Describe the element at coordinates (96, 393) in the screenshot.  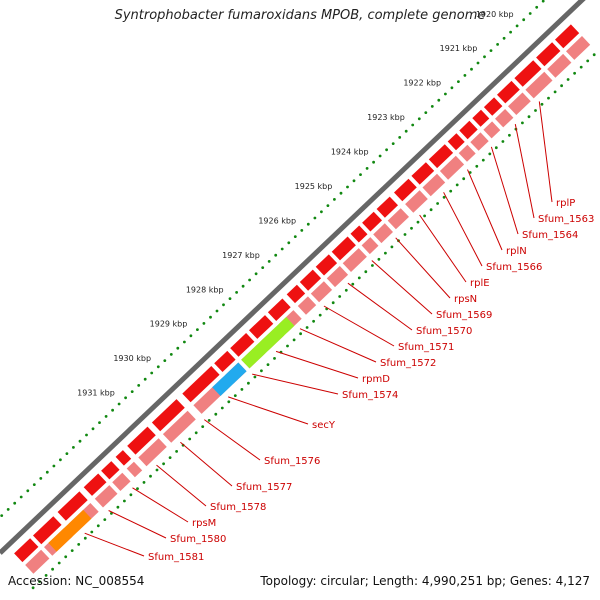
I see `kbp-label: 1931 kbp` at that location.